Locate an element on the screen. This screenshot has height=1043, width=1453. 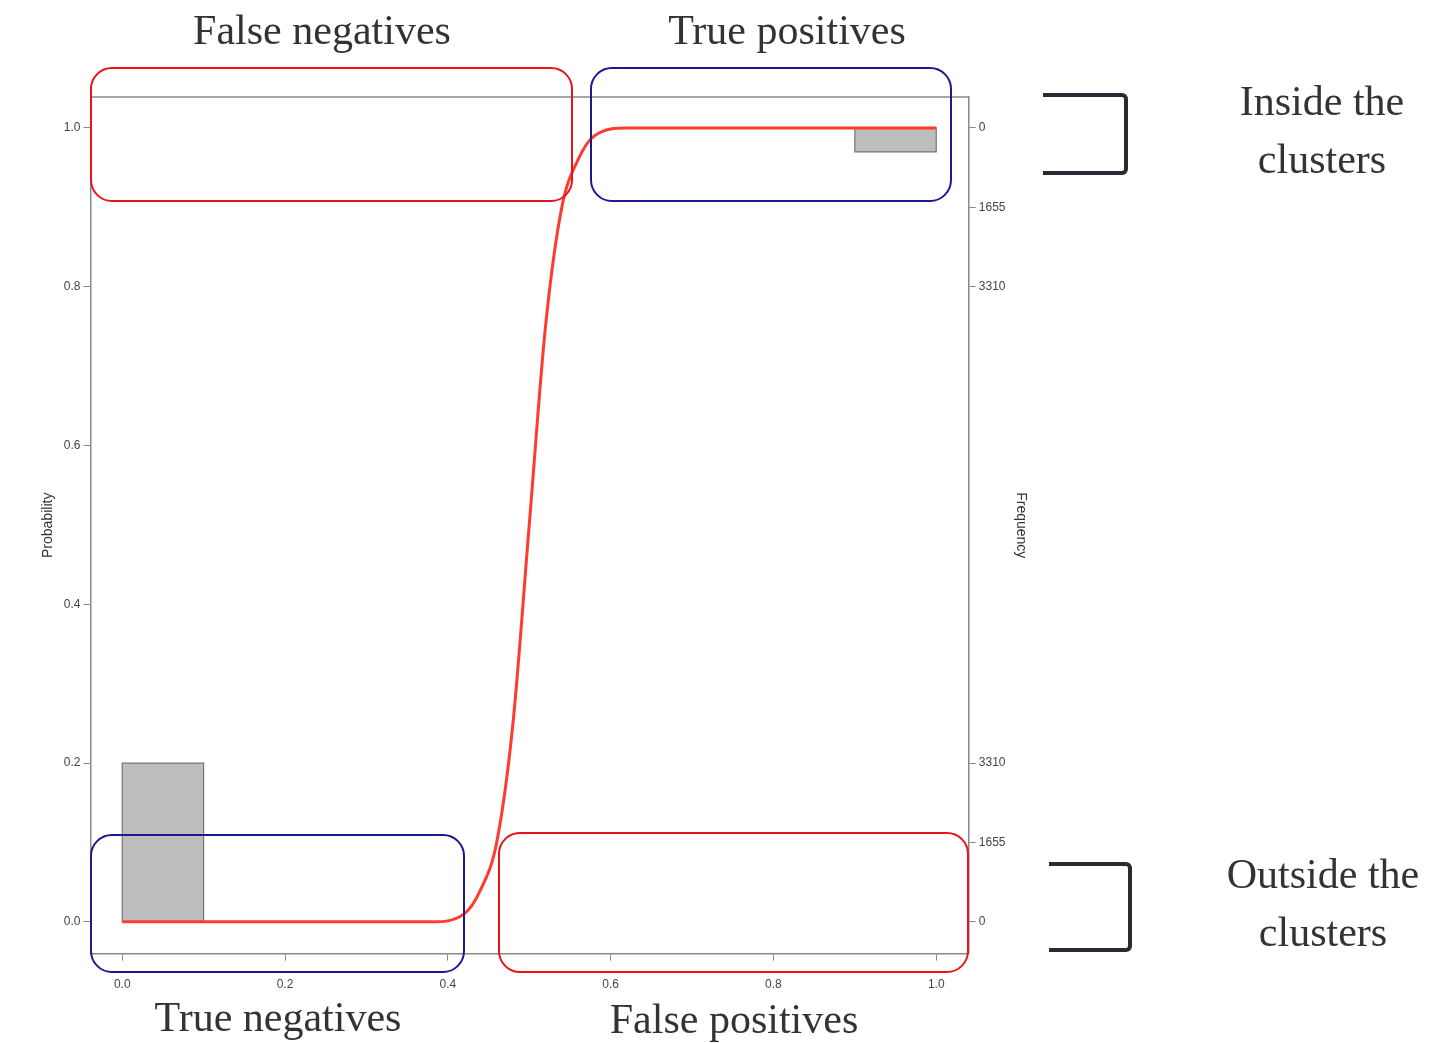
y-tick-label: 0.8 is located at coordinates (72, 286).